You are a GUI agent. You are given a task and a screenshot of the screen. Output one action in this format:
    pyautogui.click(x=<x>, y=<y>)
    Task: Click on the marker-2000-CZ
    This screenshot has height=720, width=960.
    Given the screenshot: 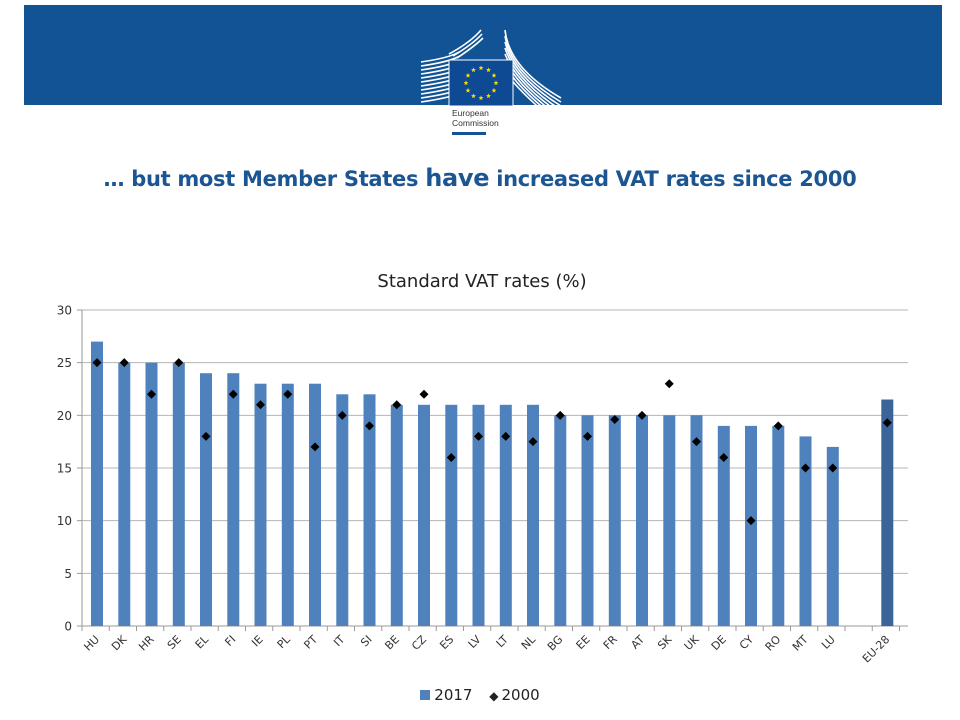 What is the action you would take?
    pyautogui.click(x=424, y=394)
    